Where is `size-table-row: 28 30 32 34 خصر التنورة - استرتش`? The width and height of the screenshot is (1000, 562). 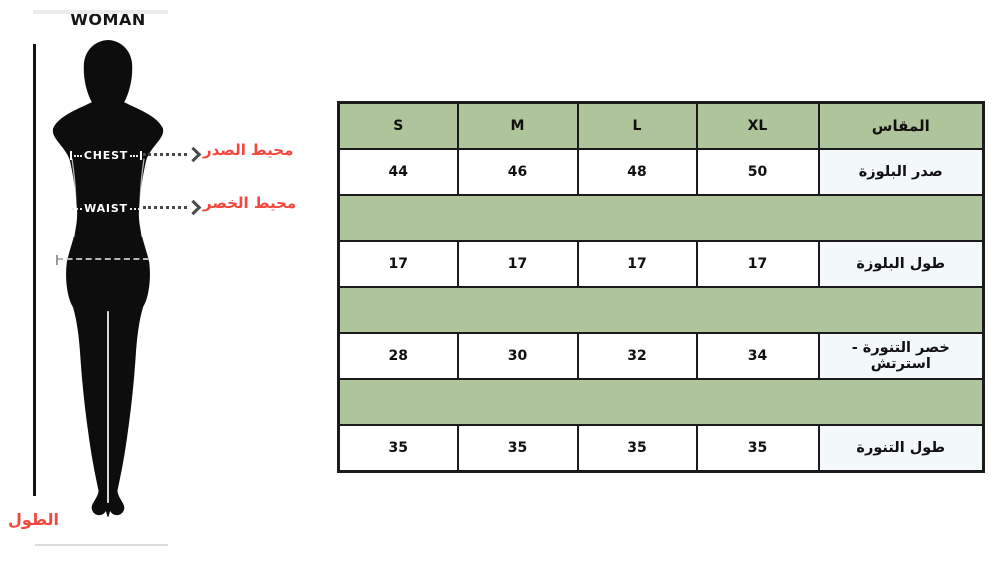 size-table-row: 28 30 32 34 خصر التنورة - استرتش is located at coordinates (661, 356).